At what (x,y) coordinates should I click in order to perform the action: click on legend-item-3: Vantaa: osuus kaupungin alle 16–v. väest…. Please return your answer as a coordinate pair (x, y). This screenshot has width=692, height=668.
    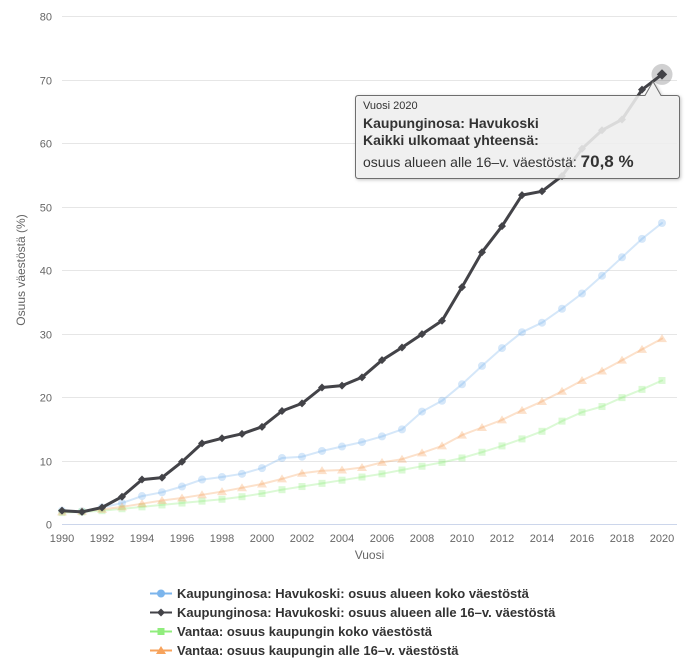
    Looking at the image, I should click on (421, 650).